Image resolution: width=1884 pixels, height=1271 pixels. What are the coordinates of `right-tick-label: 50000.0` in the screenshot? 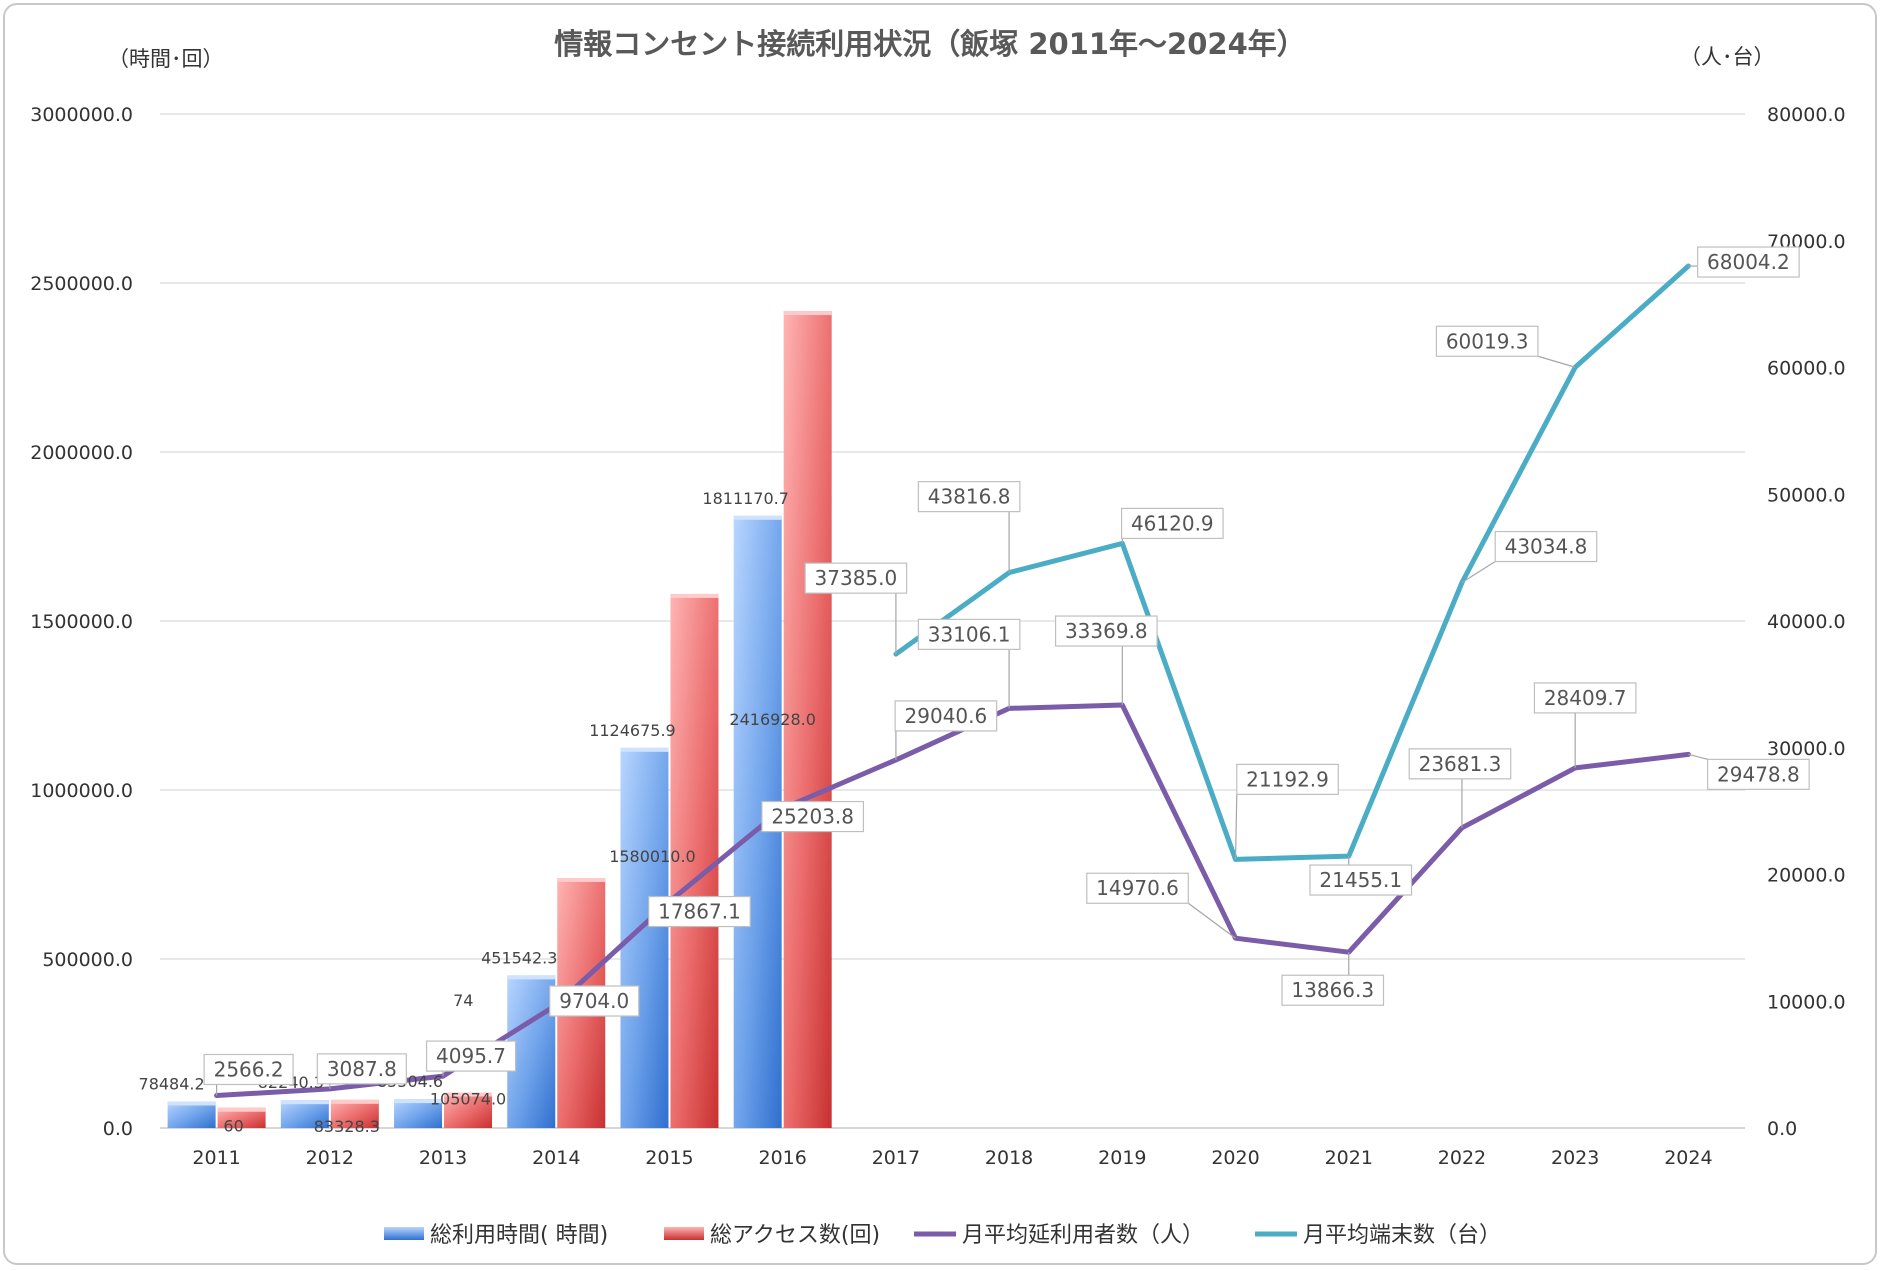 It's located at (1806, 495).